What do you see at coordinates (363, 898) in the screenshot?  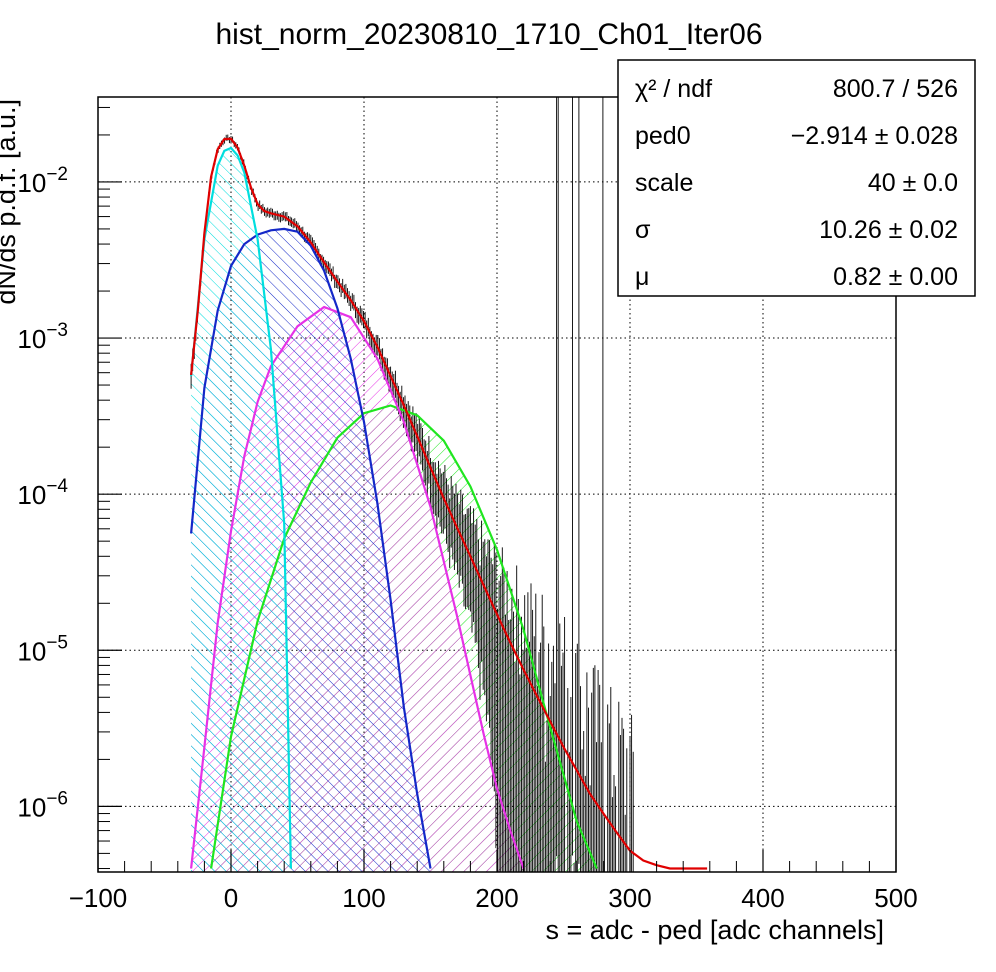 I see `x-tick-label: 100` at bounding box center [363, 898].